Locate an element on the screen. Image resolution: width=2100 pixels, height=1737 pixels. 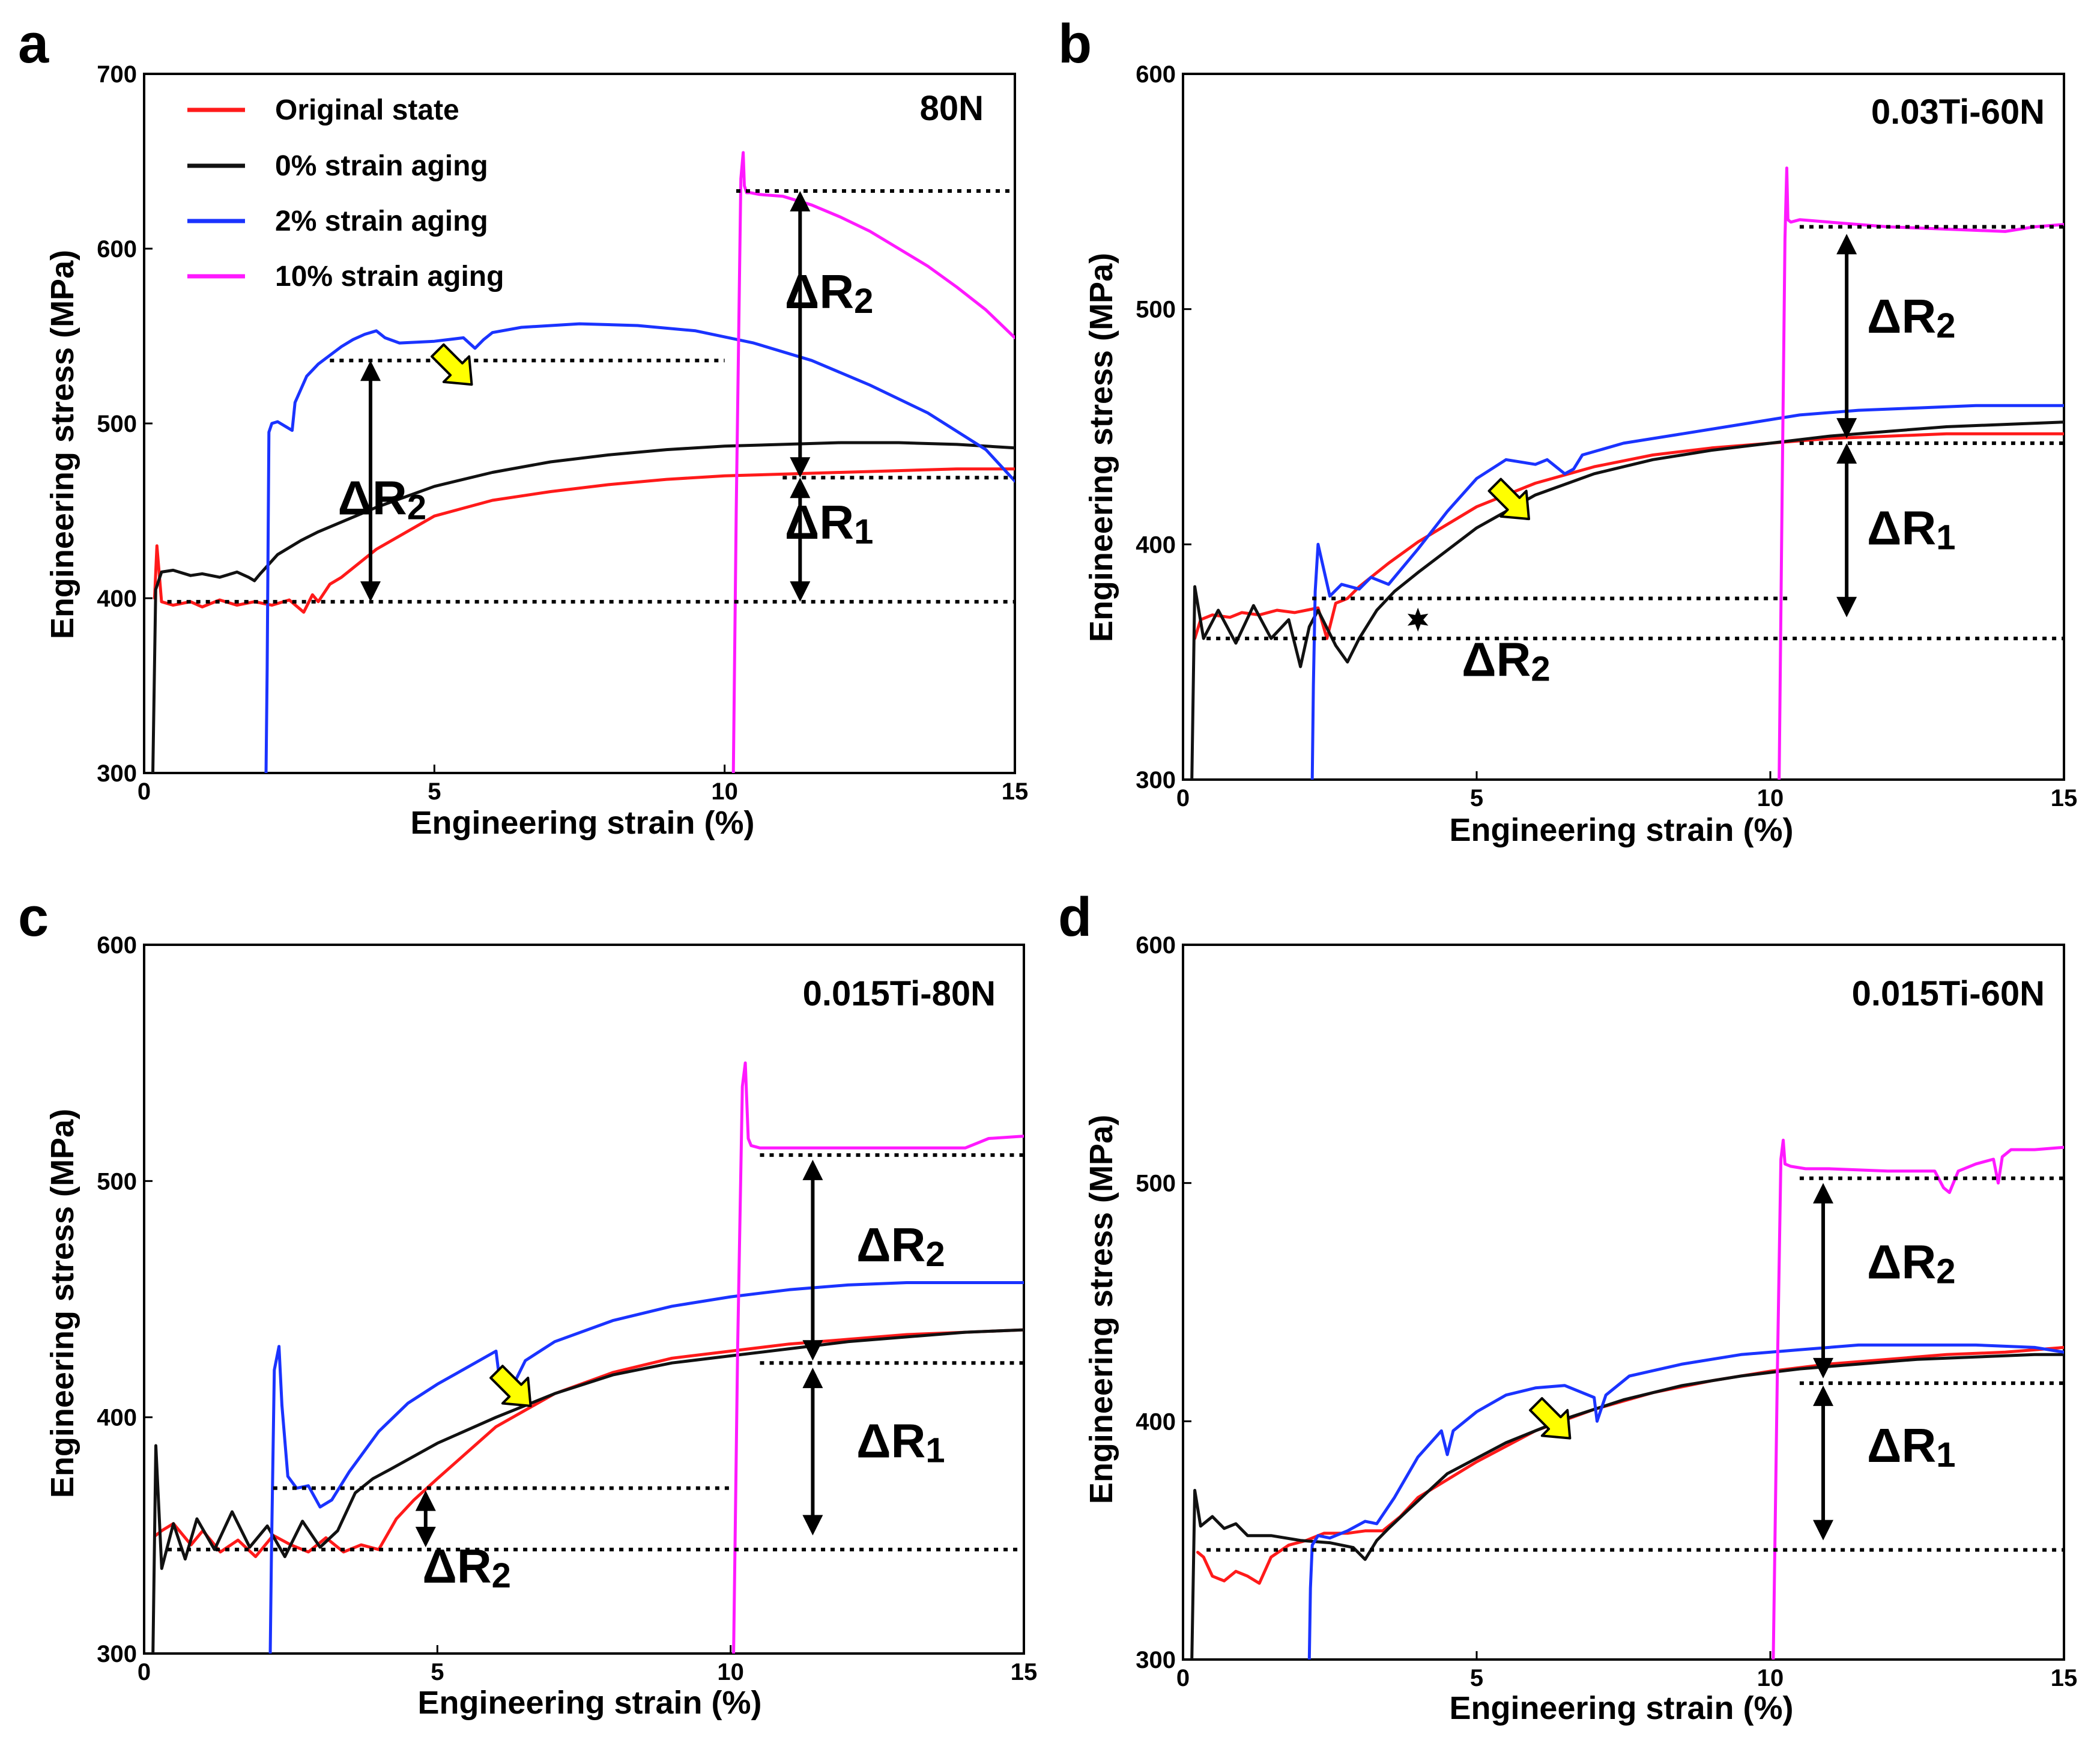
chart-title: 0.03Ti-60N is located at coordinates (1958, 112).